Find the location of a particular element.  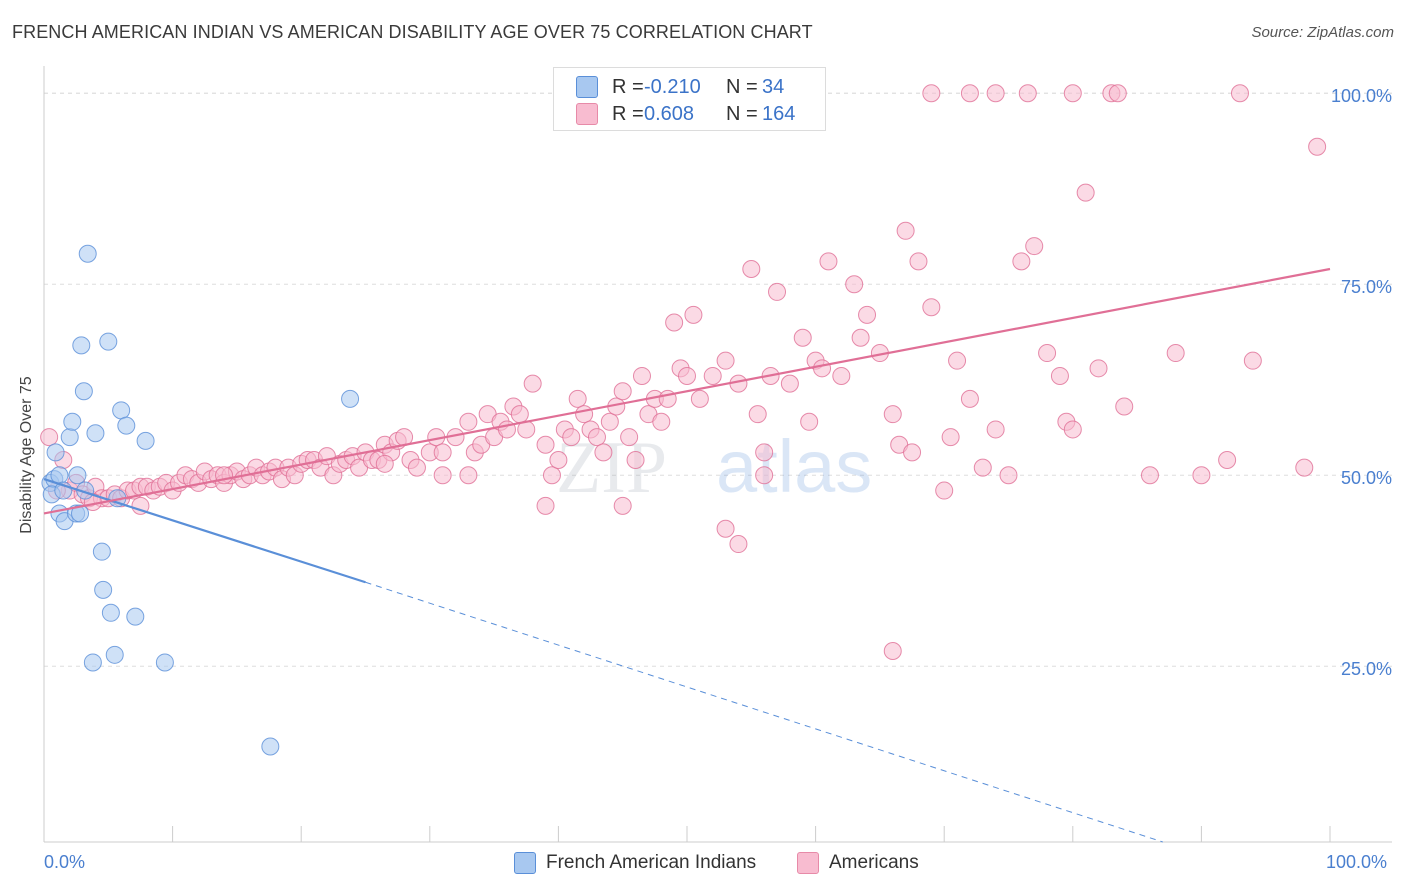

legend-item-americans: Americans is located at coordinates (858, 863).